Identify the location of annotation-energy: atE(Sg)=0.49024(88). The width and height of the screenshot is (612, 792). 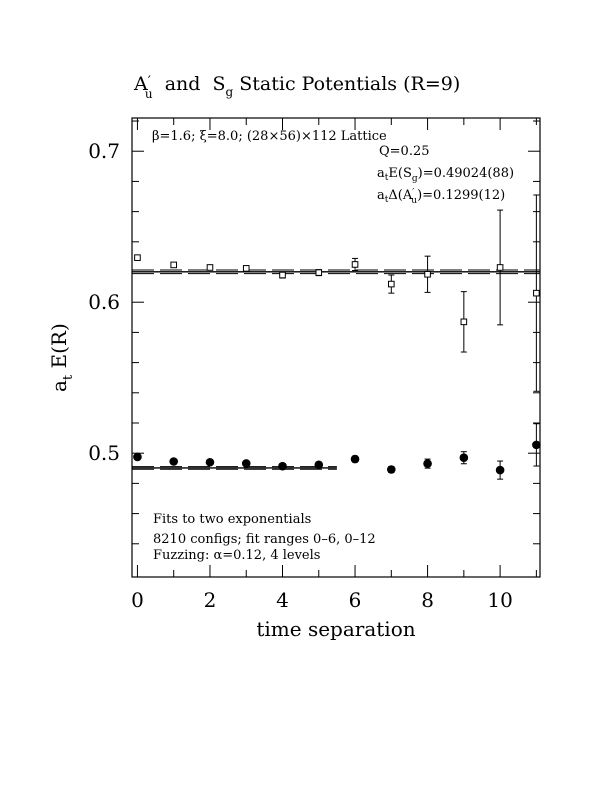
(445, 175).